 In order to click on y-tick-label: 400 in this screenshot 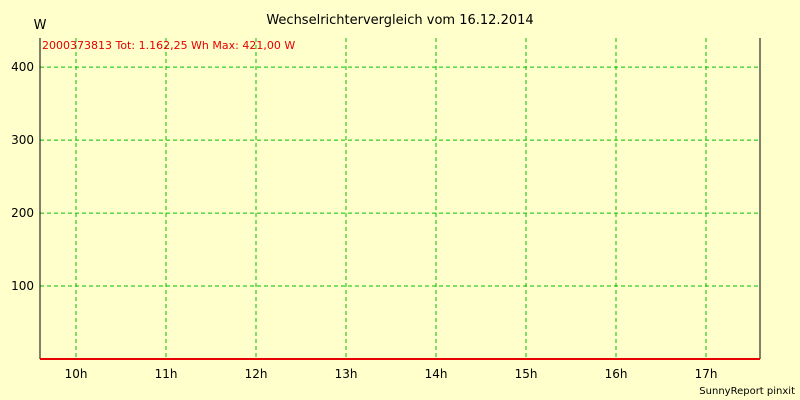, I will do `click(22, 67)`.